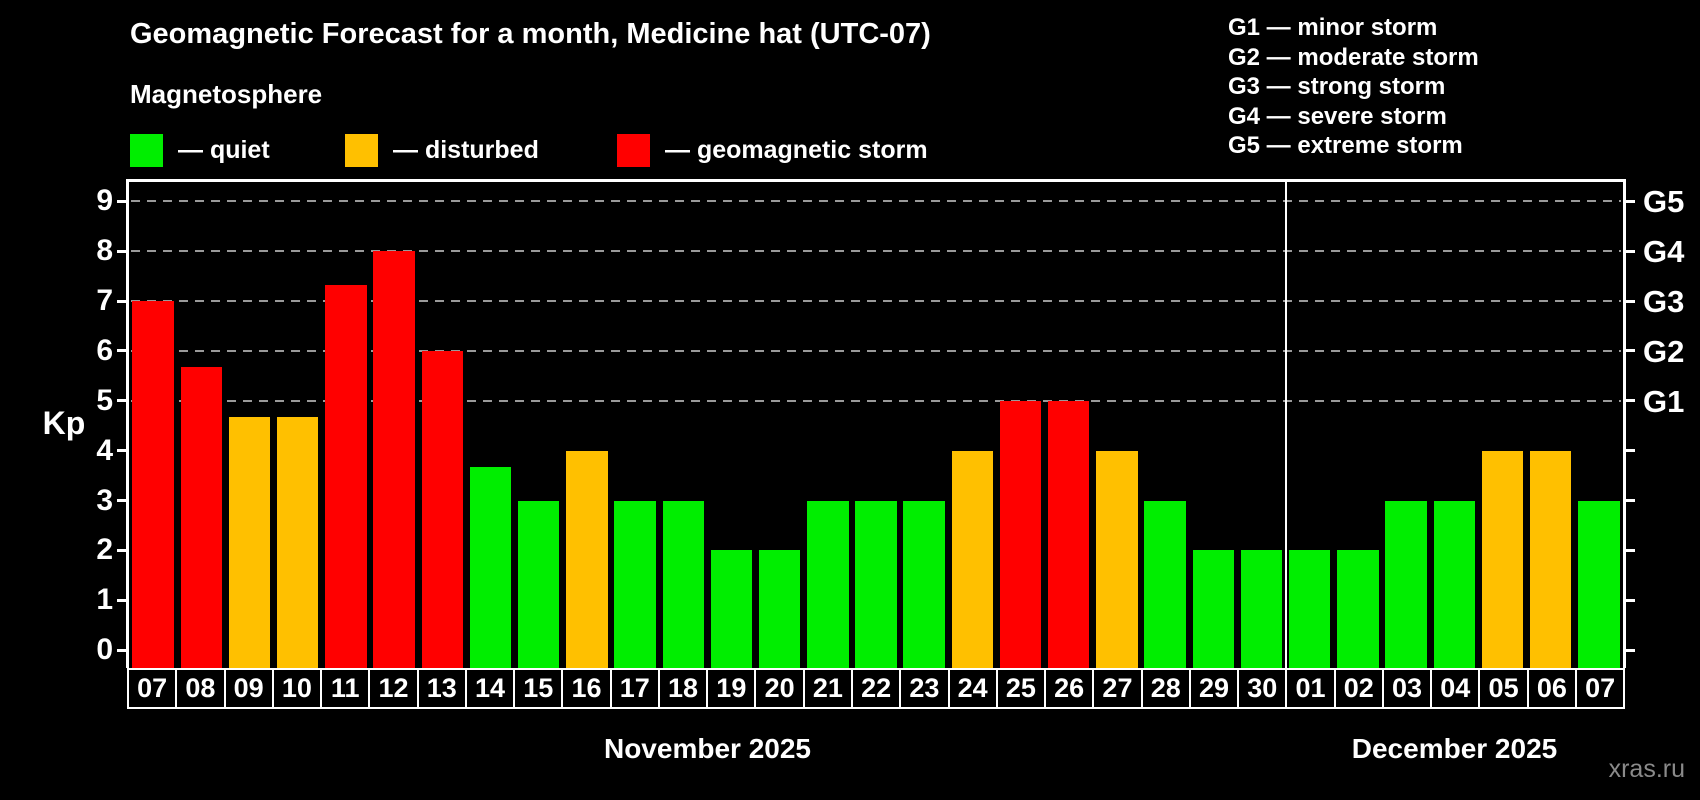 The height and width of the screenshot is (800, 1700). Describe the element at coordinates (1664, 401) in the screenshot. I see `right-axis-label-g1: G1` at that location.